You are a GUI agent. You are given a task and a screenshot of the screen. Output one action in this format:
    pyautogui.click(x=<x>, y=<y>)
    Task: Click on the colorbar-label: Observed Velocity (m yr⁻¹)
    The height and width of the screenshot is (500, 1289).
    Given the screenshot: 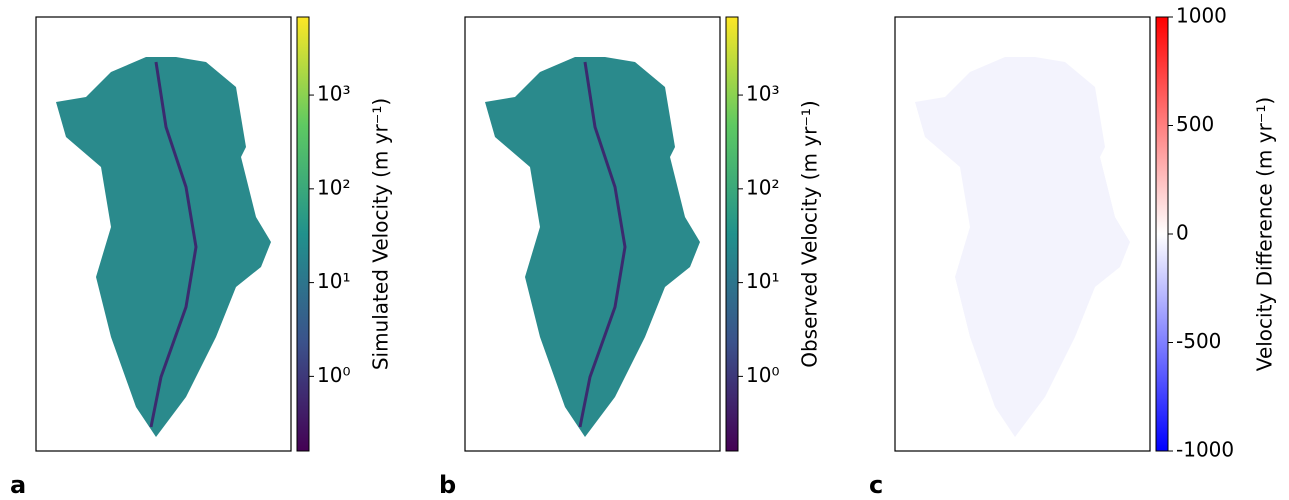 What is the action you would take?
    pyautogui.click(x=810, y=233)
    